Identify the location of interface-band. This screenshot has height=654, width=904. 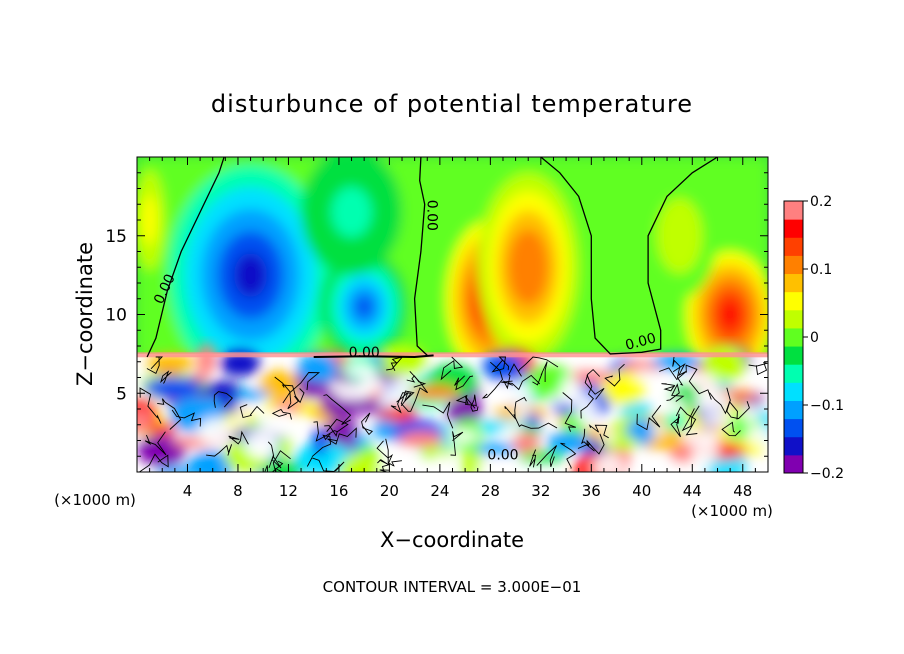
(452, 355).